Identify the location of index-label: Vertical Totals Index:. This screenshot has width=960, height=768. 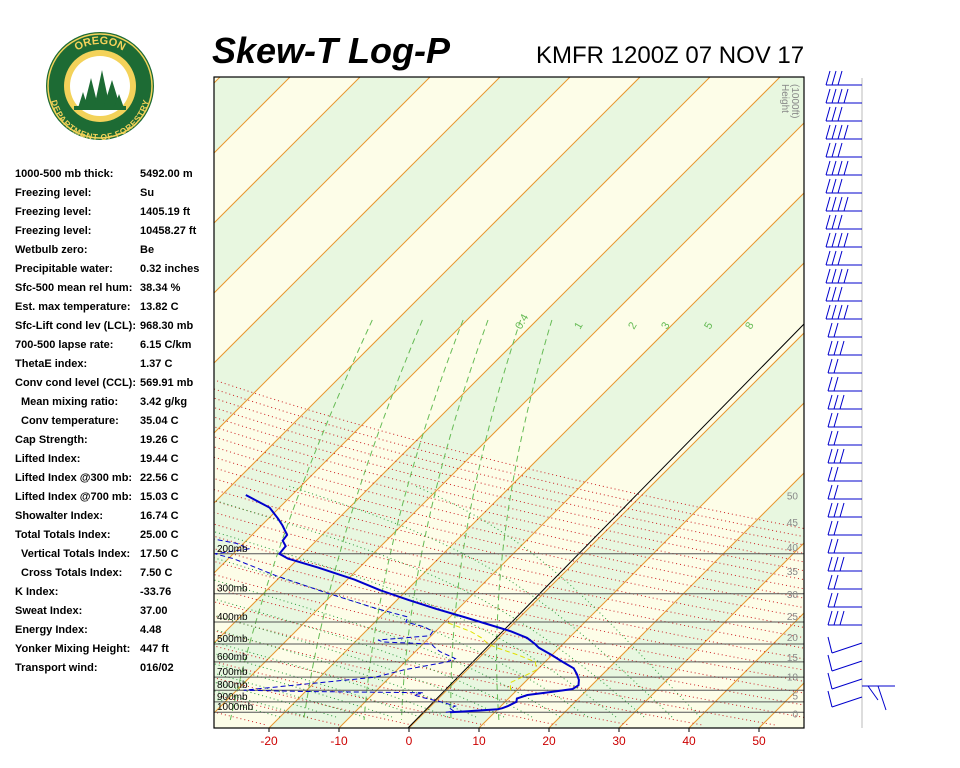
(76, 554).